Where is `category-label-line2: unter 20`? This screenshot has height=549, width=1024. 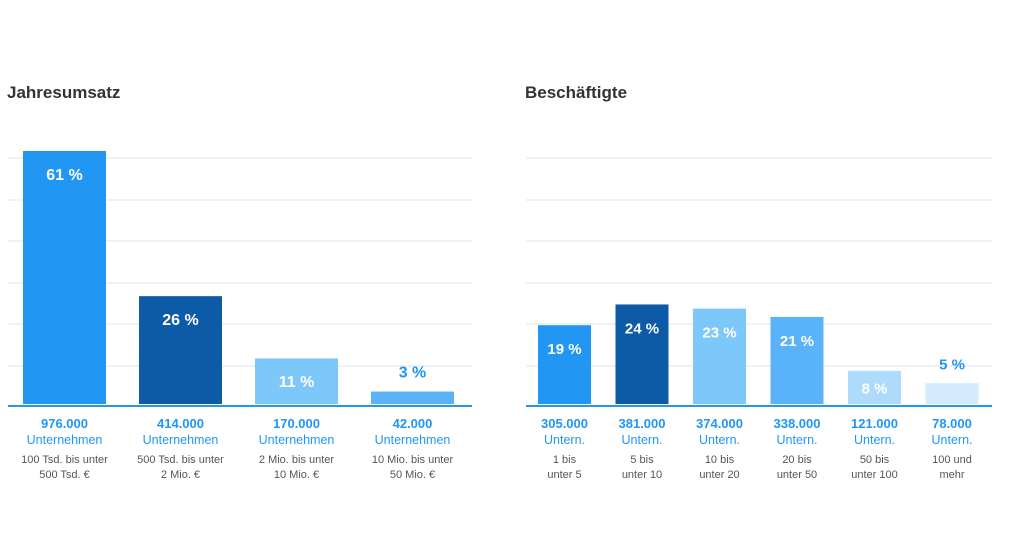
category-label-line2: unter 20 is located at coordinates (719, 475).